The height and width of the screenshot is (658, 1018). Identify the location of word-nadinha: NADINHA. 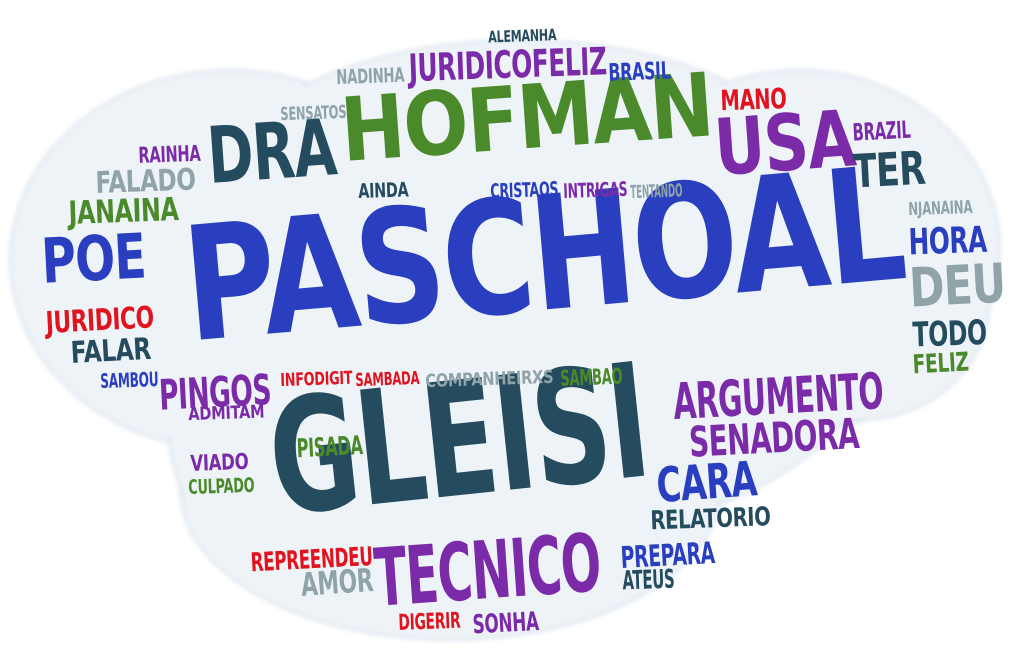
(370, 76).